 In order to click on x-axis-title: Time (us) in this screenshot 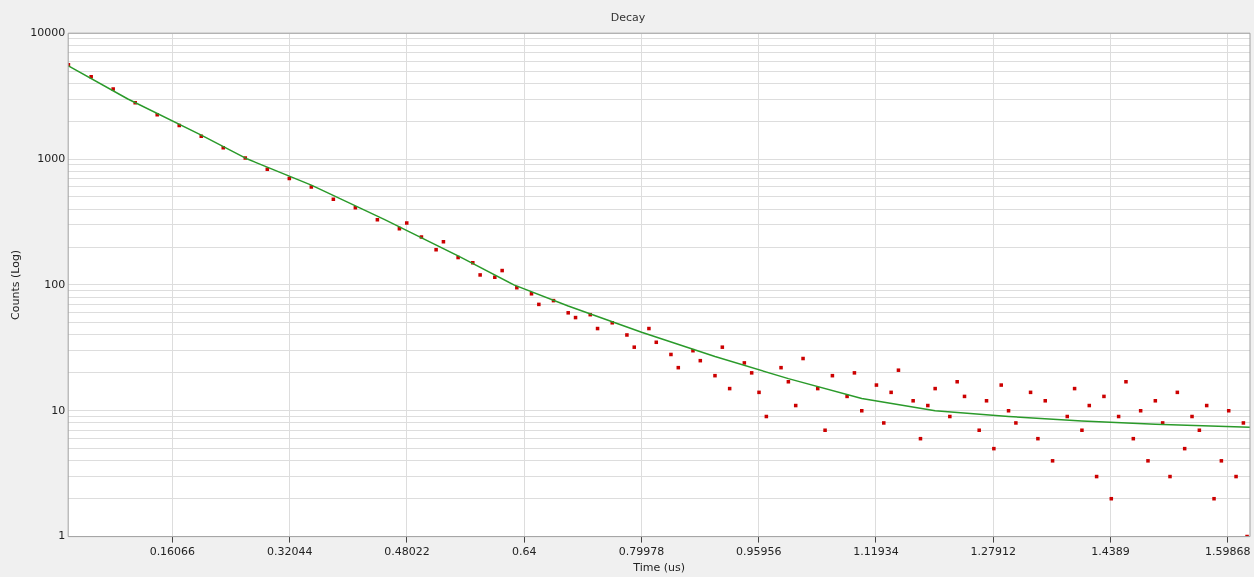, I will do `click(658, 568)`.